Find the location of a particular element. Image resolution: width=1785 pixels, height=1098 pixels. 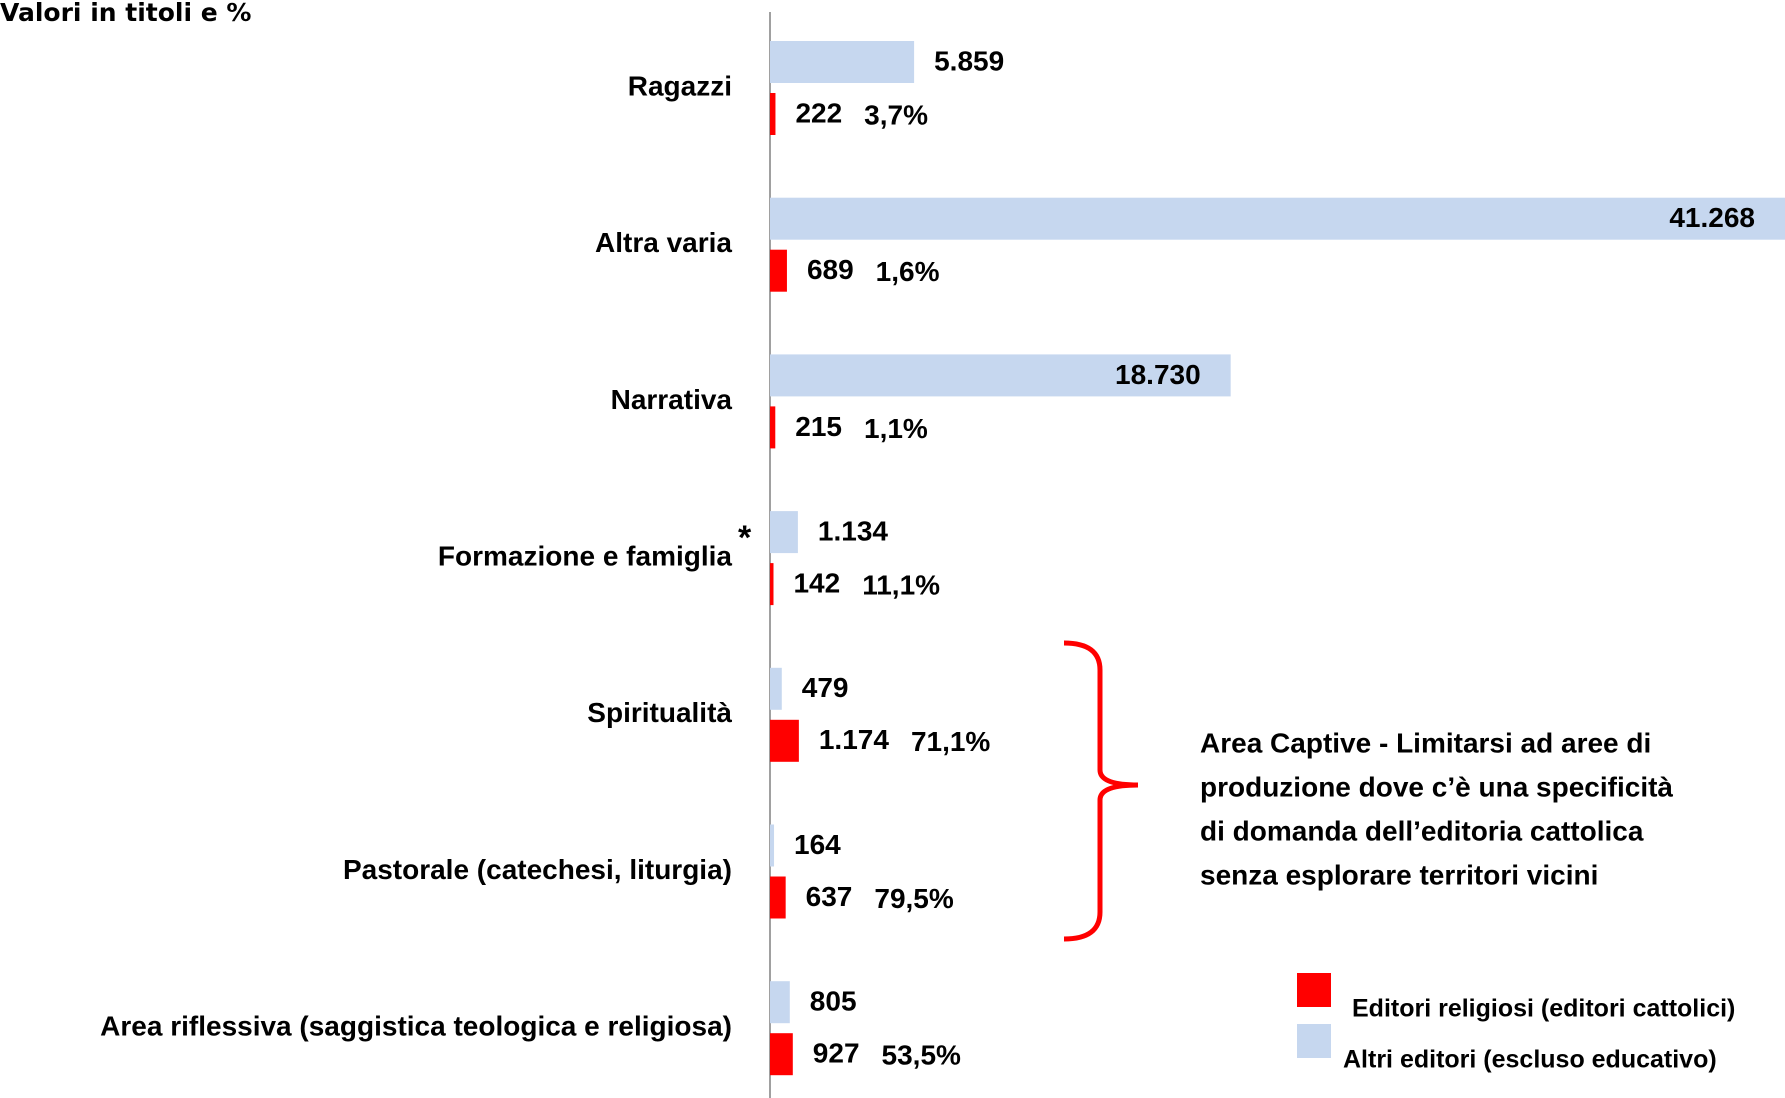

asterisk: * is located at coordinates (745, 538).